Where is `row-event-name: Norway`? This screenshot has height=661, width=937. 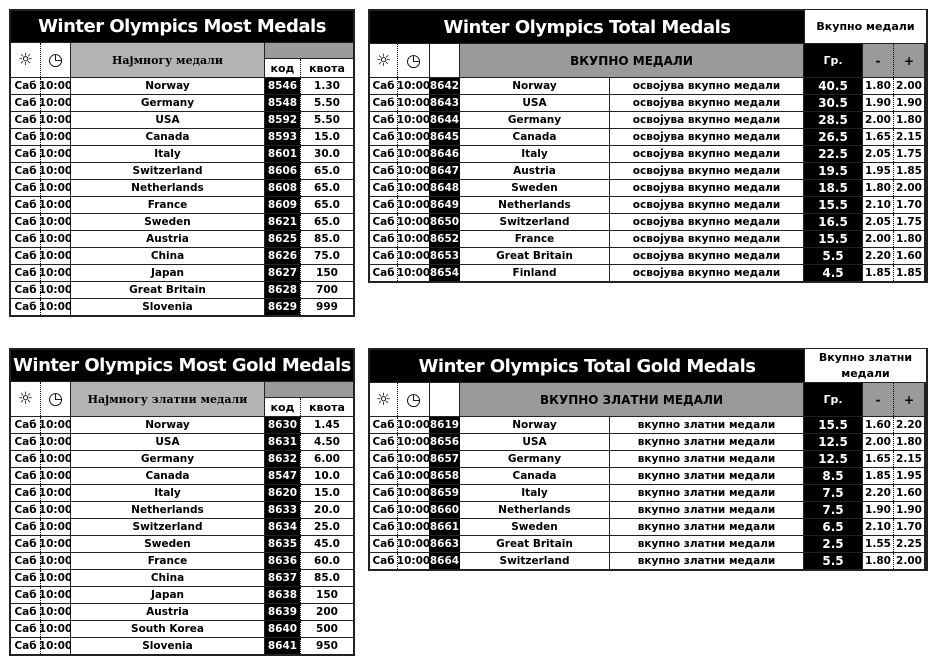
row-event-name: Norway is located at coordinates (534, 86).